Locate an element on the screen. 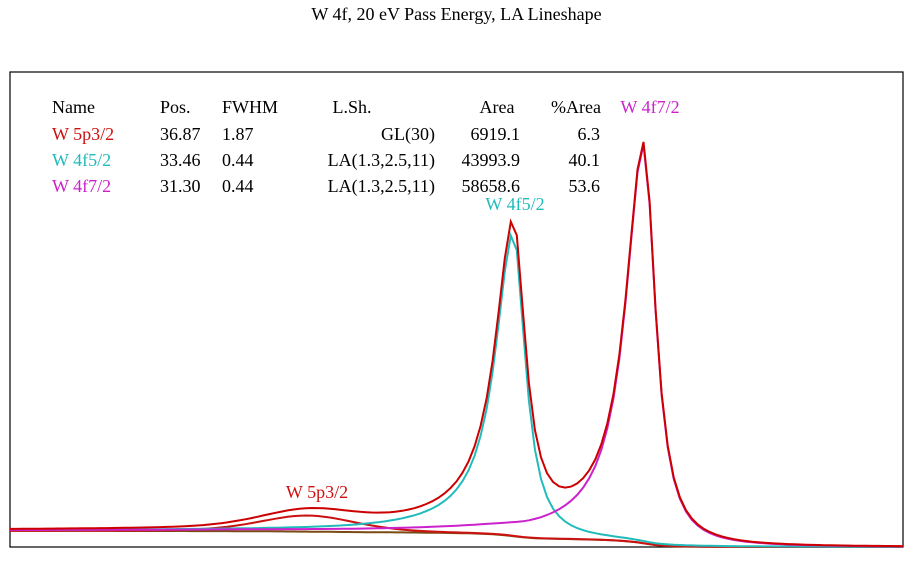 The image size is (913, 561). table-header: %Area is located at coordinates (576, 107).